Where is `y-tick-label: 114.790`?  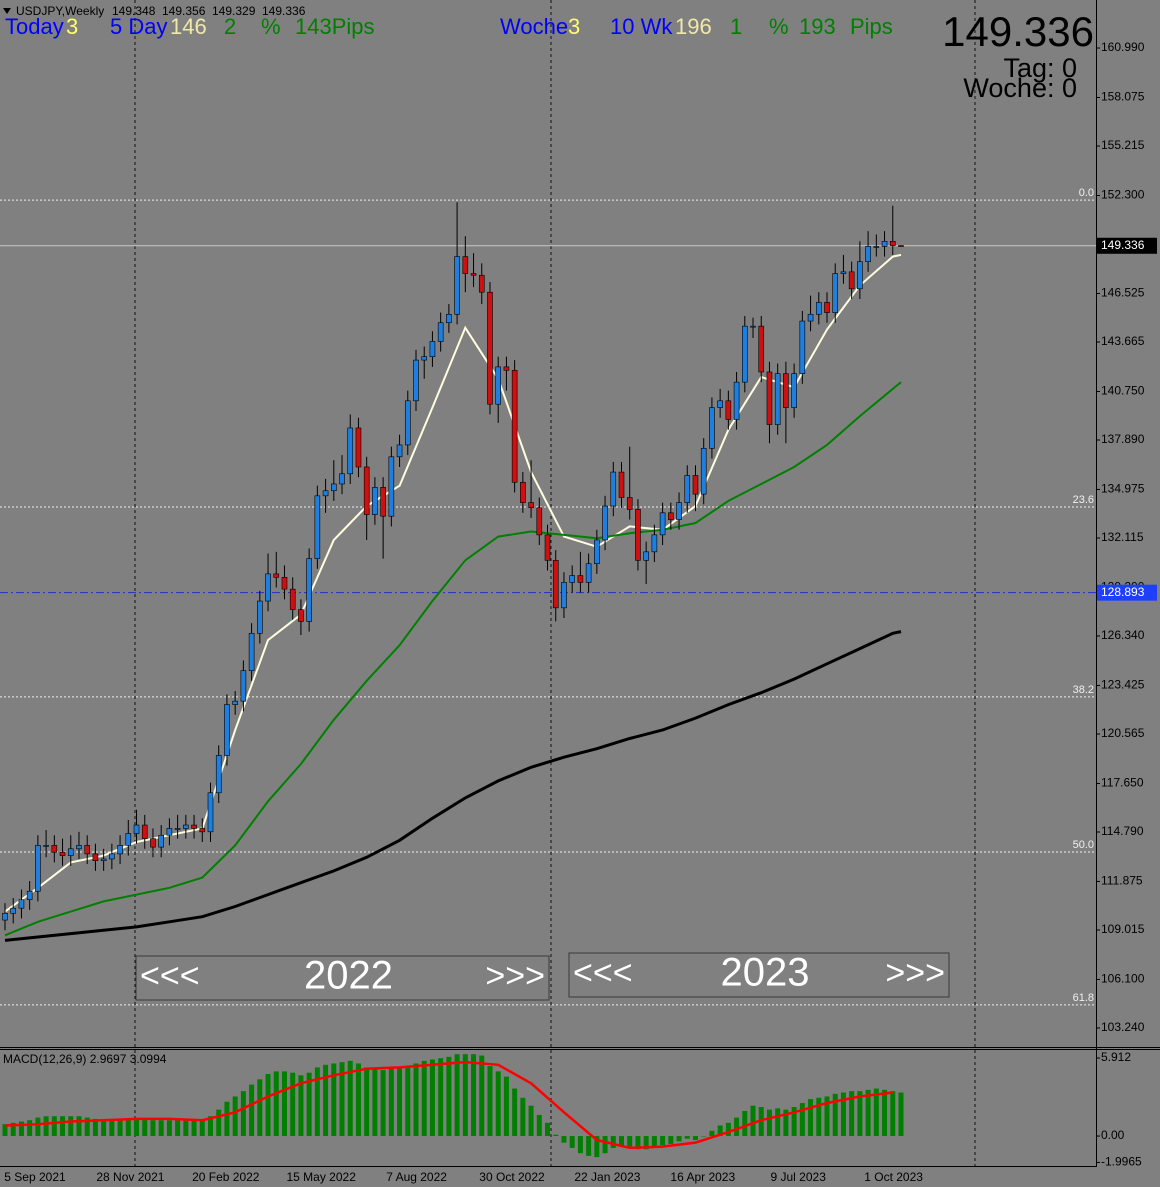 y-tick-label: 114.790 is located at coordinates (1122, 831).